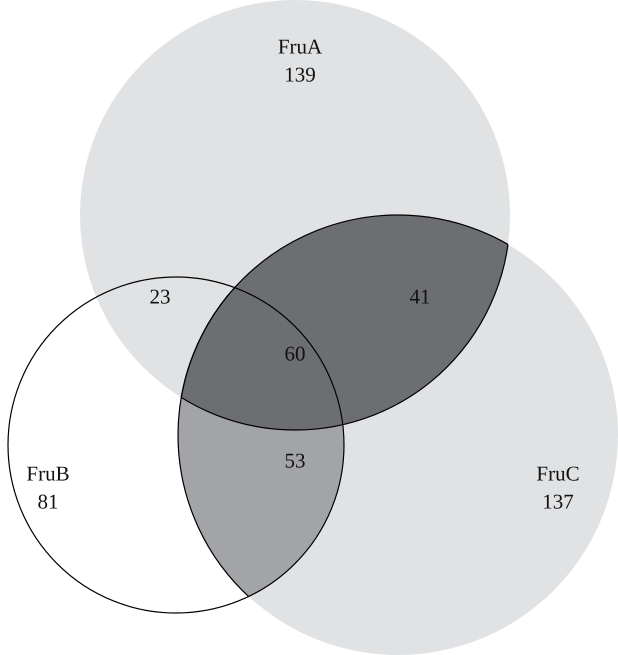  What do you see at coordinates (300, 74) in the screenshot?
I see `data-label: 139` at bounding box center [300, 74].